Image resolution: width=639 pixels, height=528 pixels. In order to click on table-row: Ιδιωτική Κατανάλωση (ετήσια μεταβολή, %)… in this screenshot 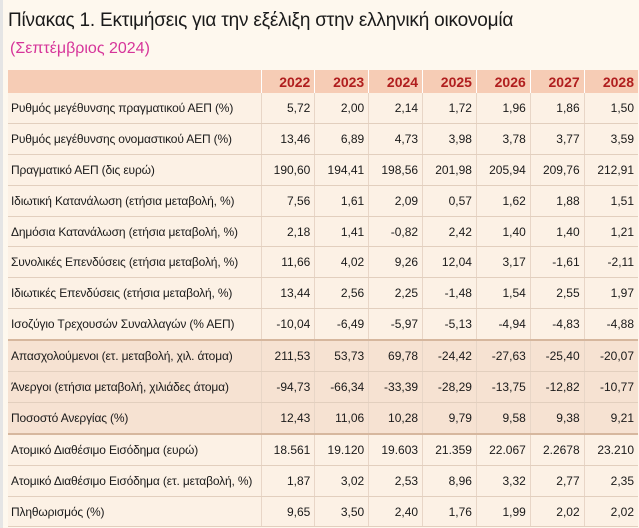, I will do `click(323, 201)`.